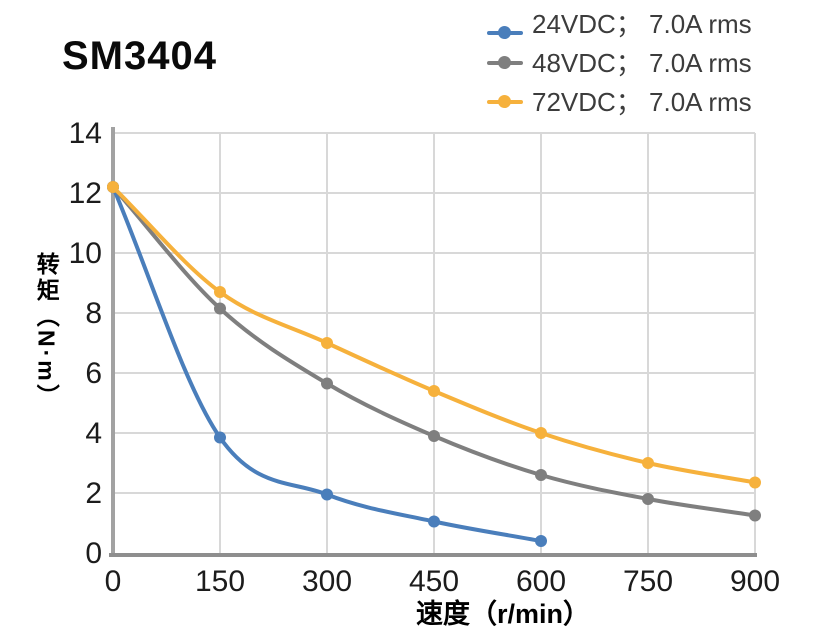 This screenshot has width=831, height=640. I want to click on page-title: SM3404, so click(139, 56).